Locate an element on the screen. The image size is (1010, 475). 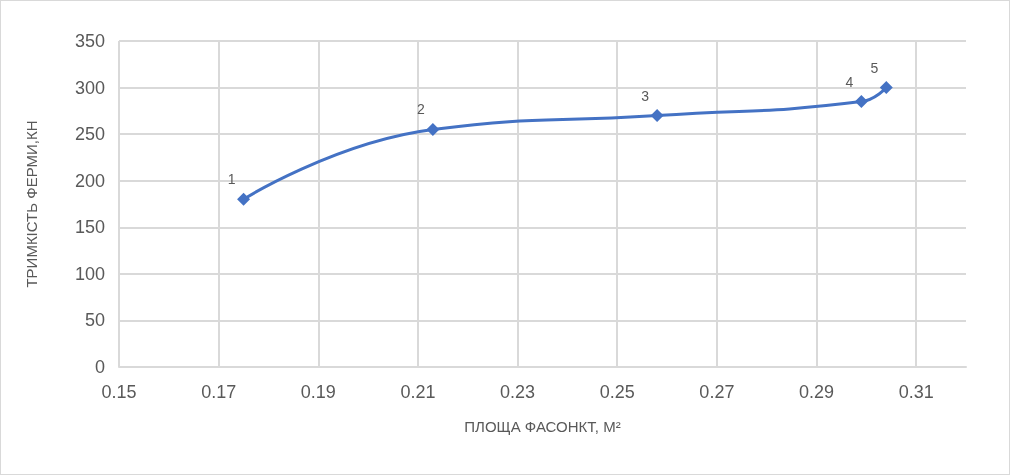
annotation: 4 is located at coordinates (849, 81).